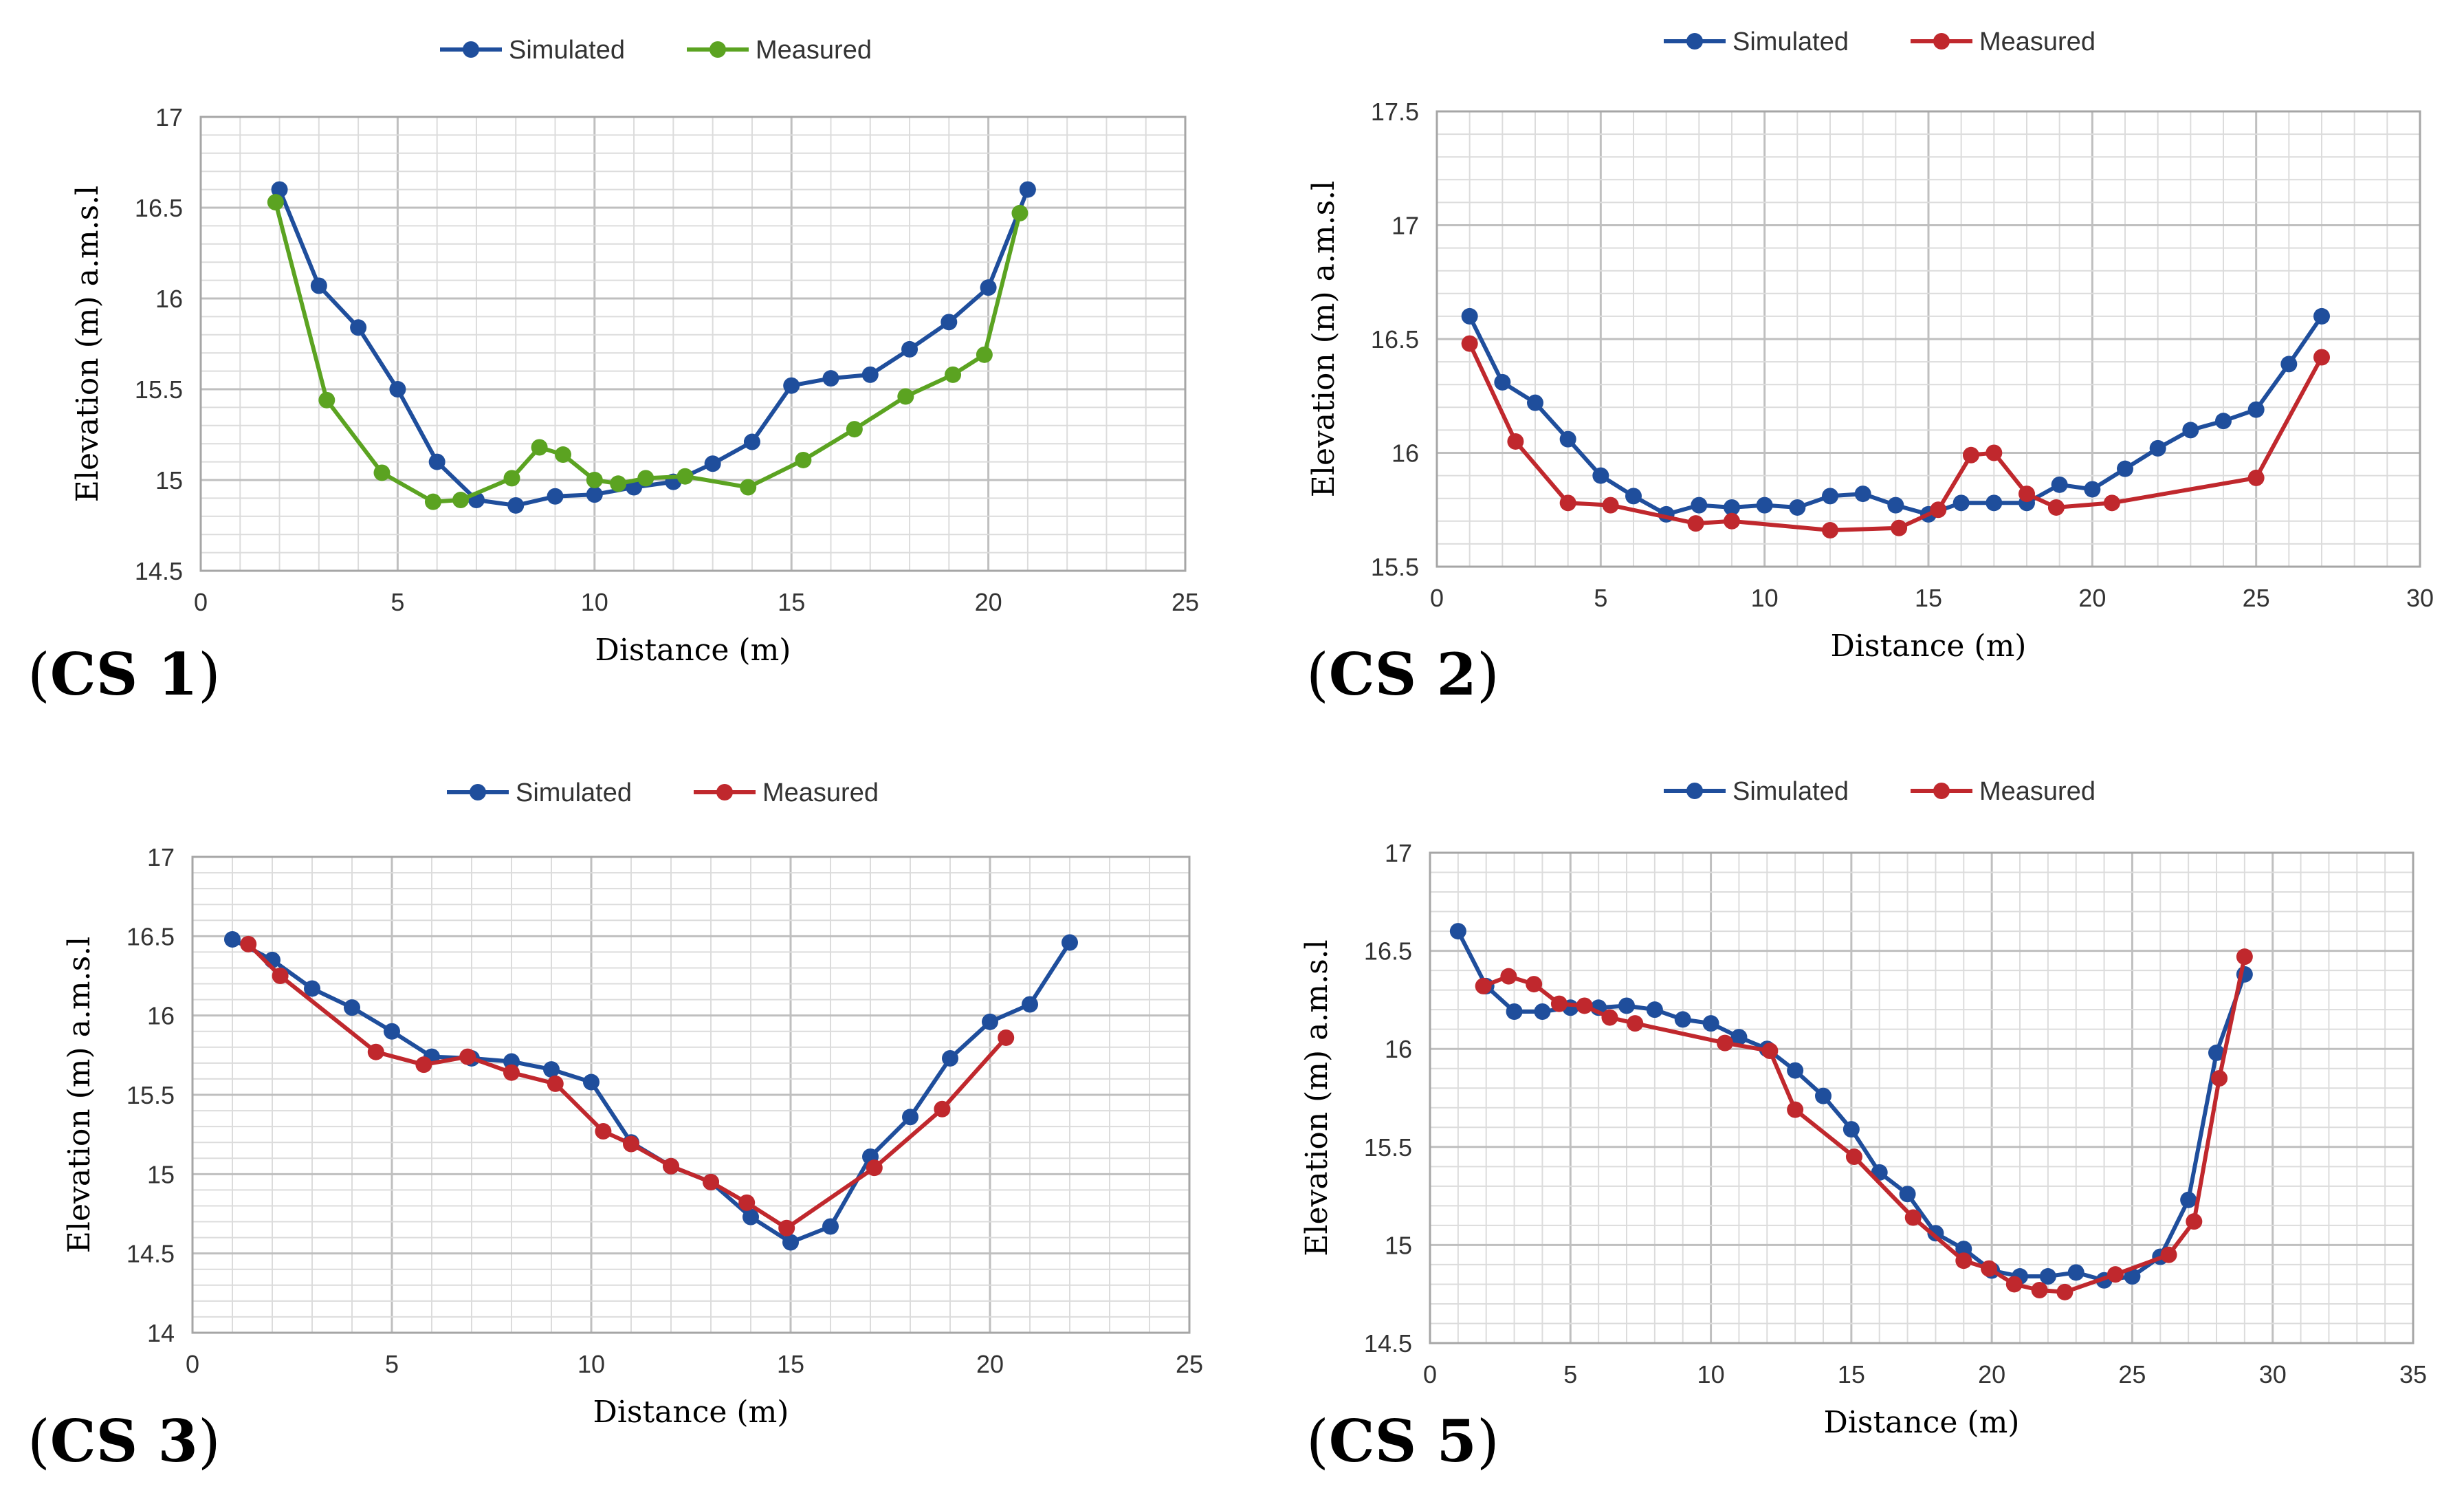  I want to click on panel-label-part: CS 5, so click(1403, 1441).